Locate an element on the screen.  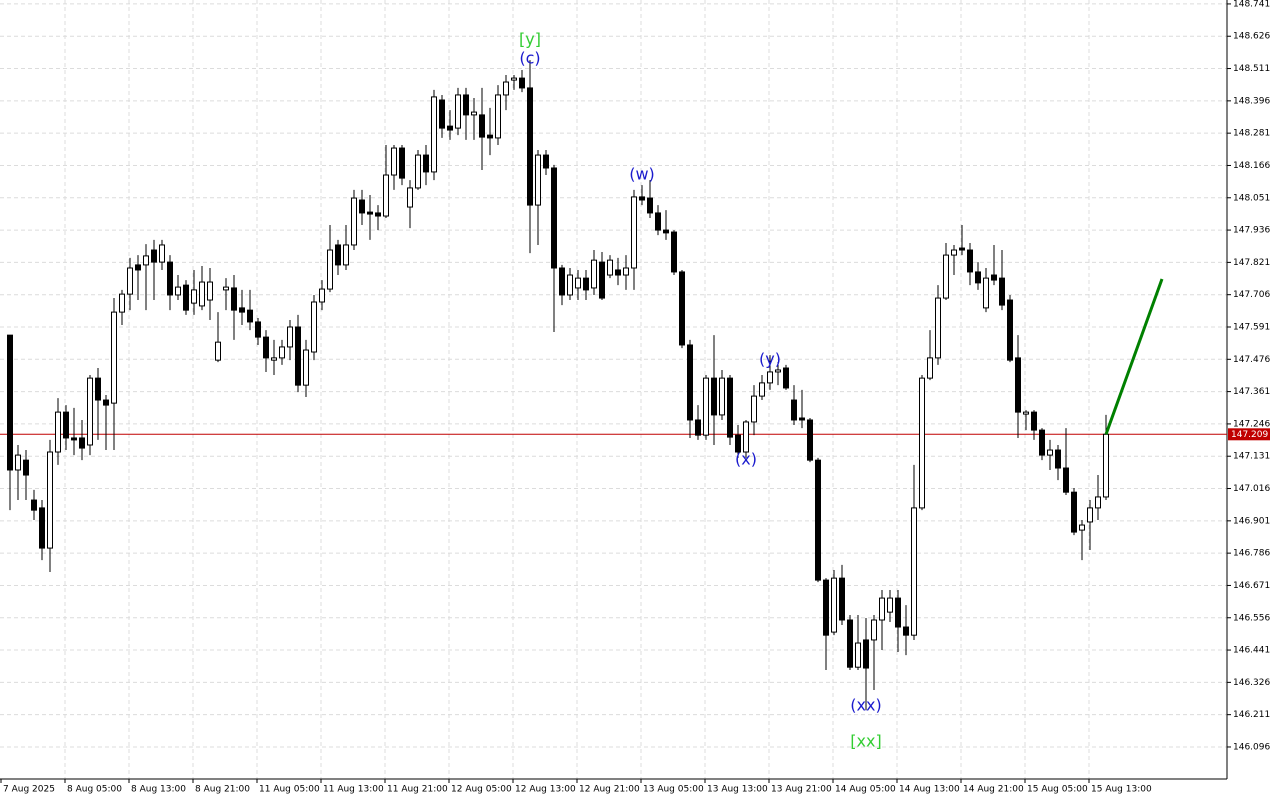
y-tick-label: 147.476 is located at coordinates (1251, 360).